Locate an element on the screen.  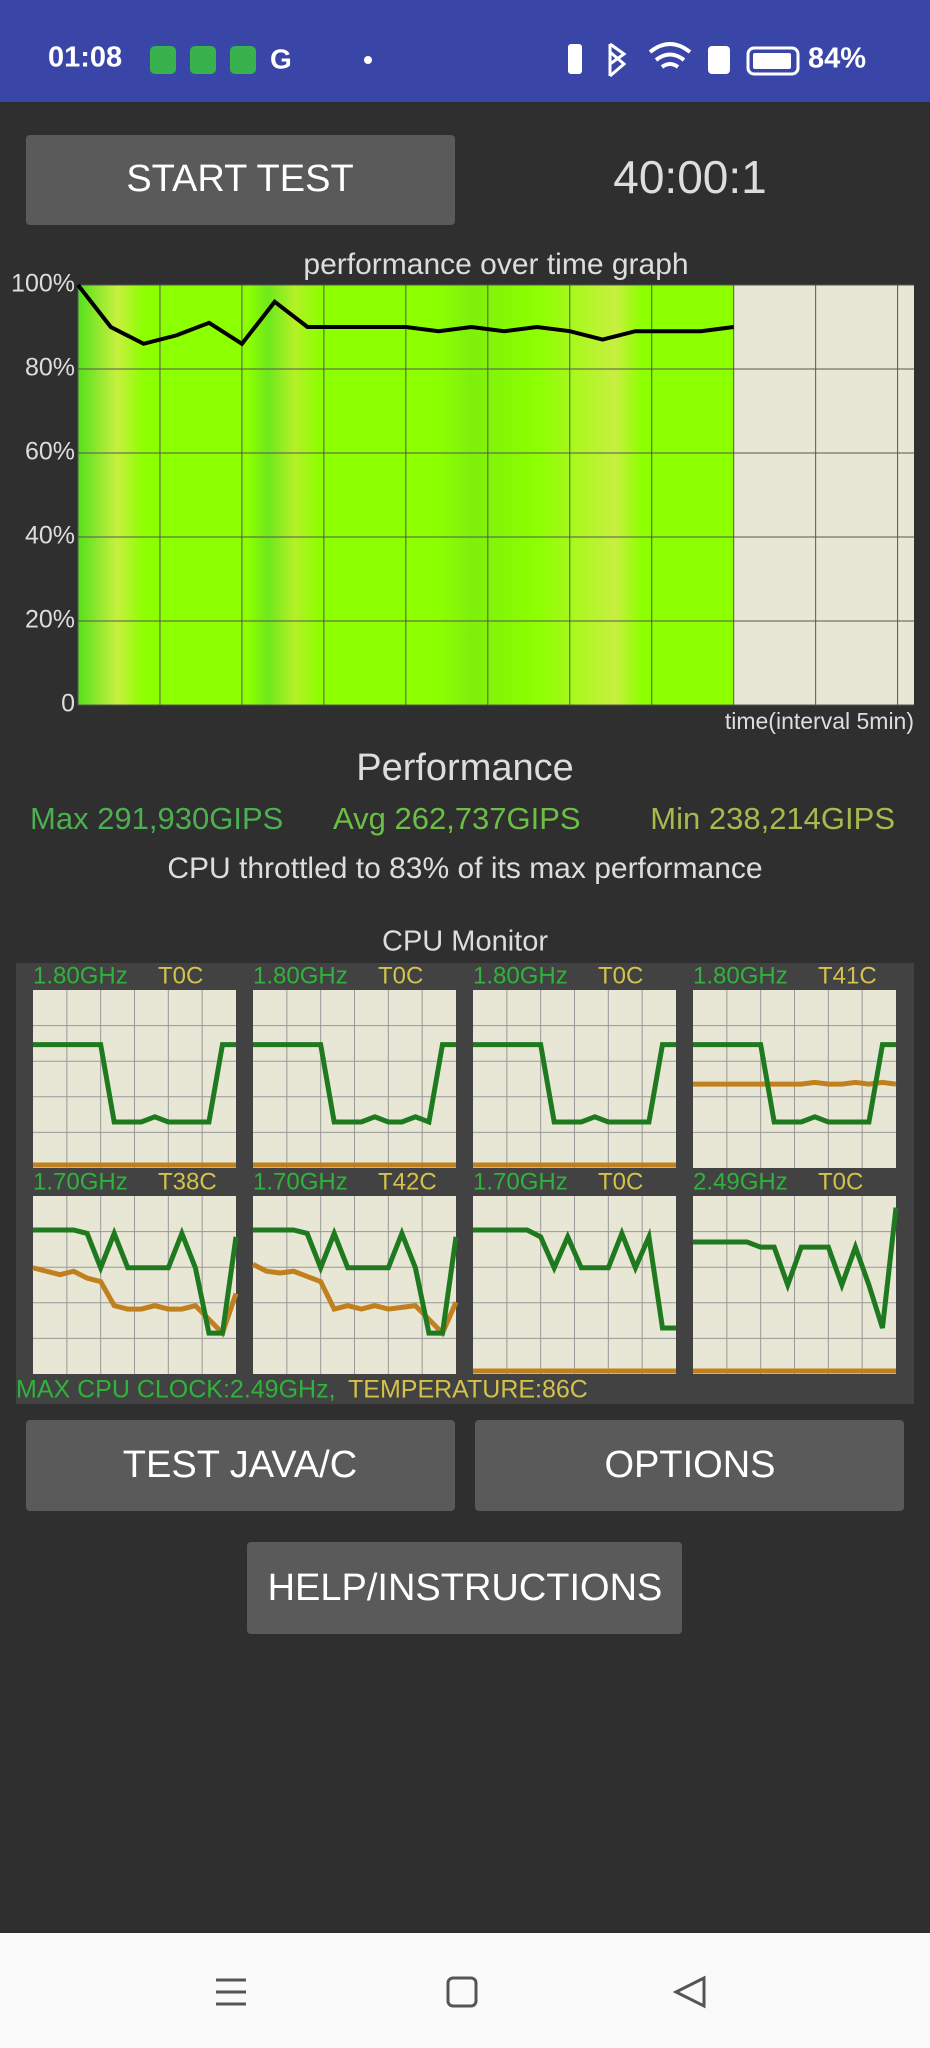
navigation-bar is located at coordinates (465, 1990).